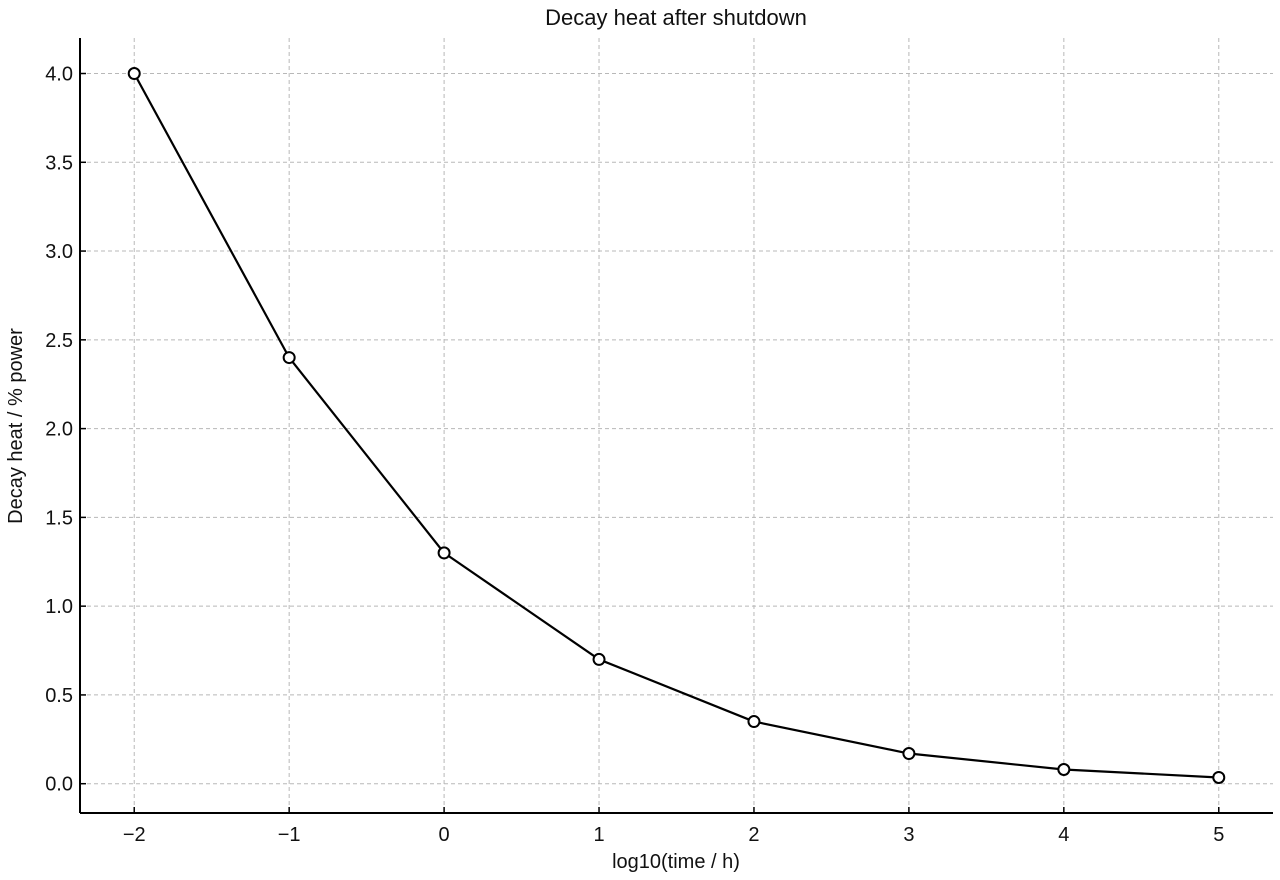  I want to click on x-tick-label: 0, so click(444, 835).